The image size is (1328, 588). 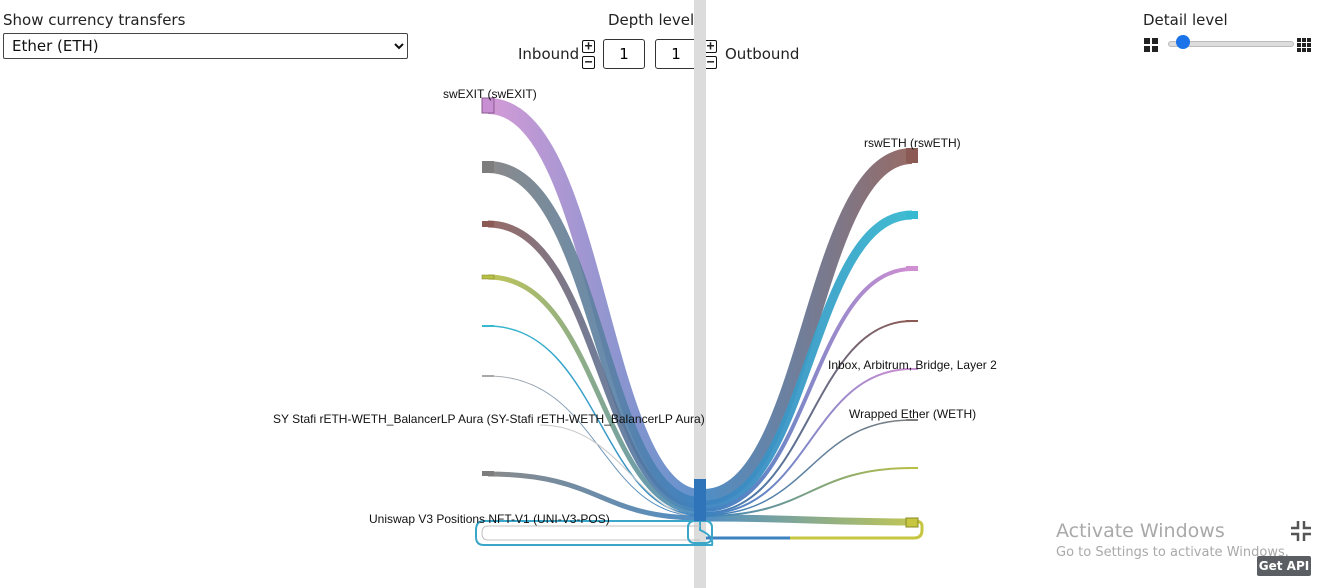 I want to click on node-inbox-arbitrum, so click(x=912, y=369).